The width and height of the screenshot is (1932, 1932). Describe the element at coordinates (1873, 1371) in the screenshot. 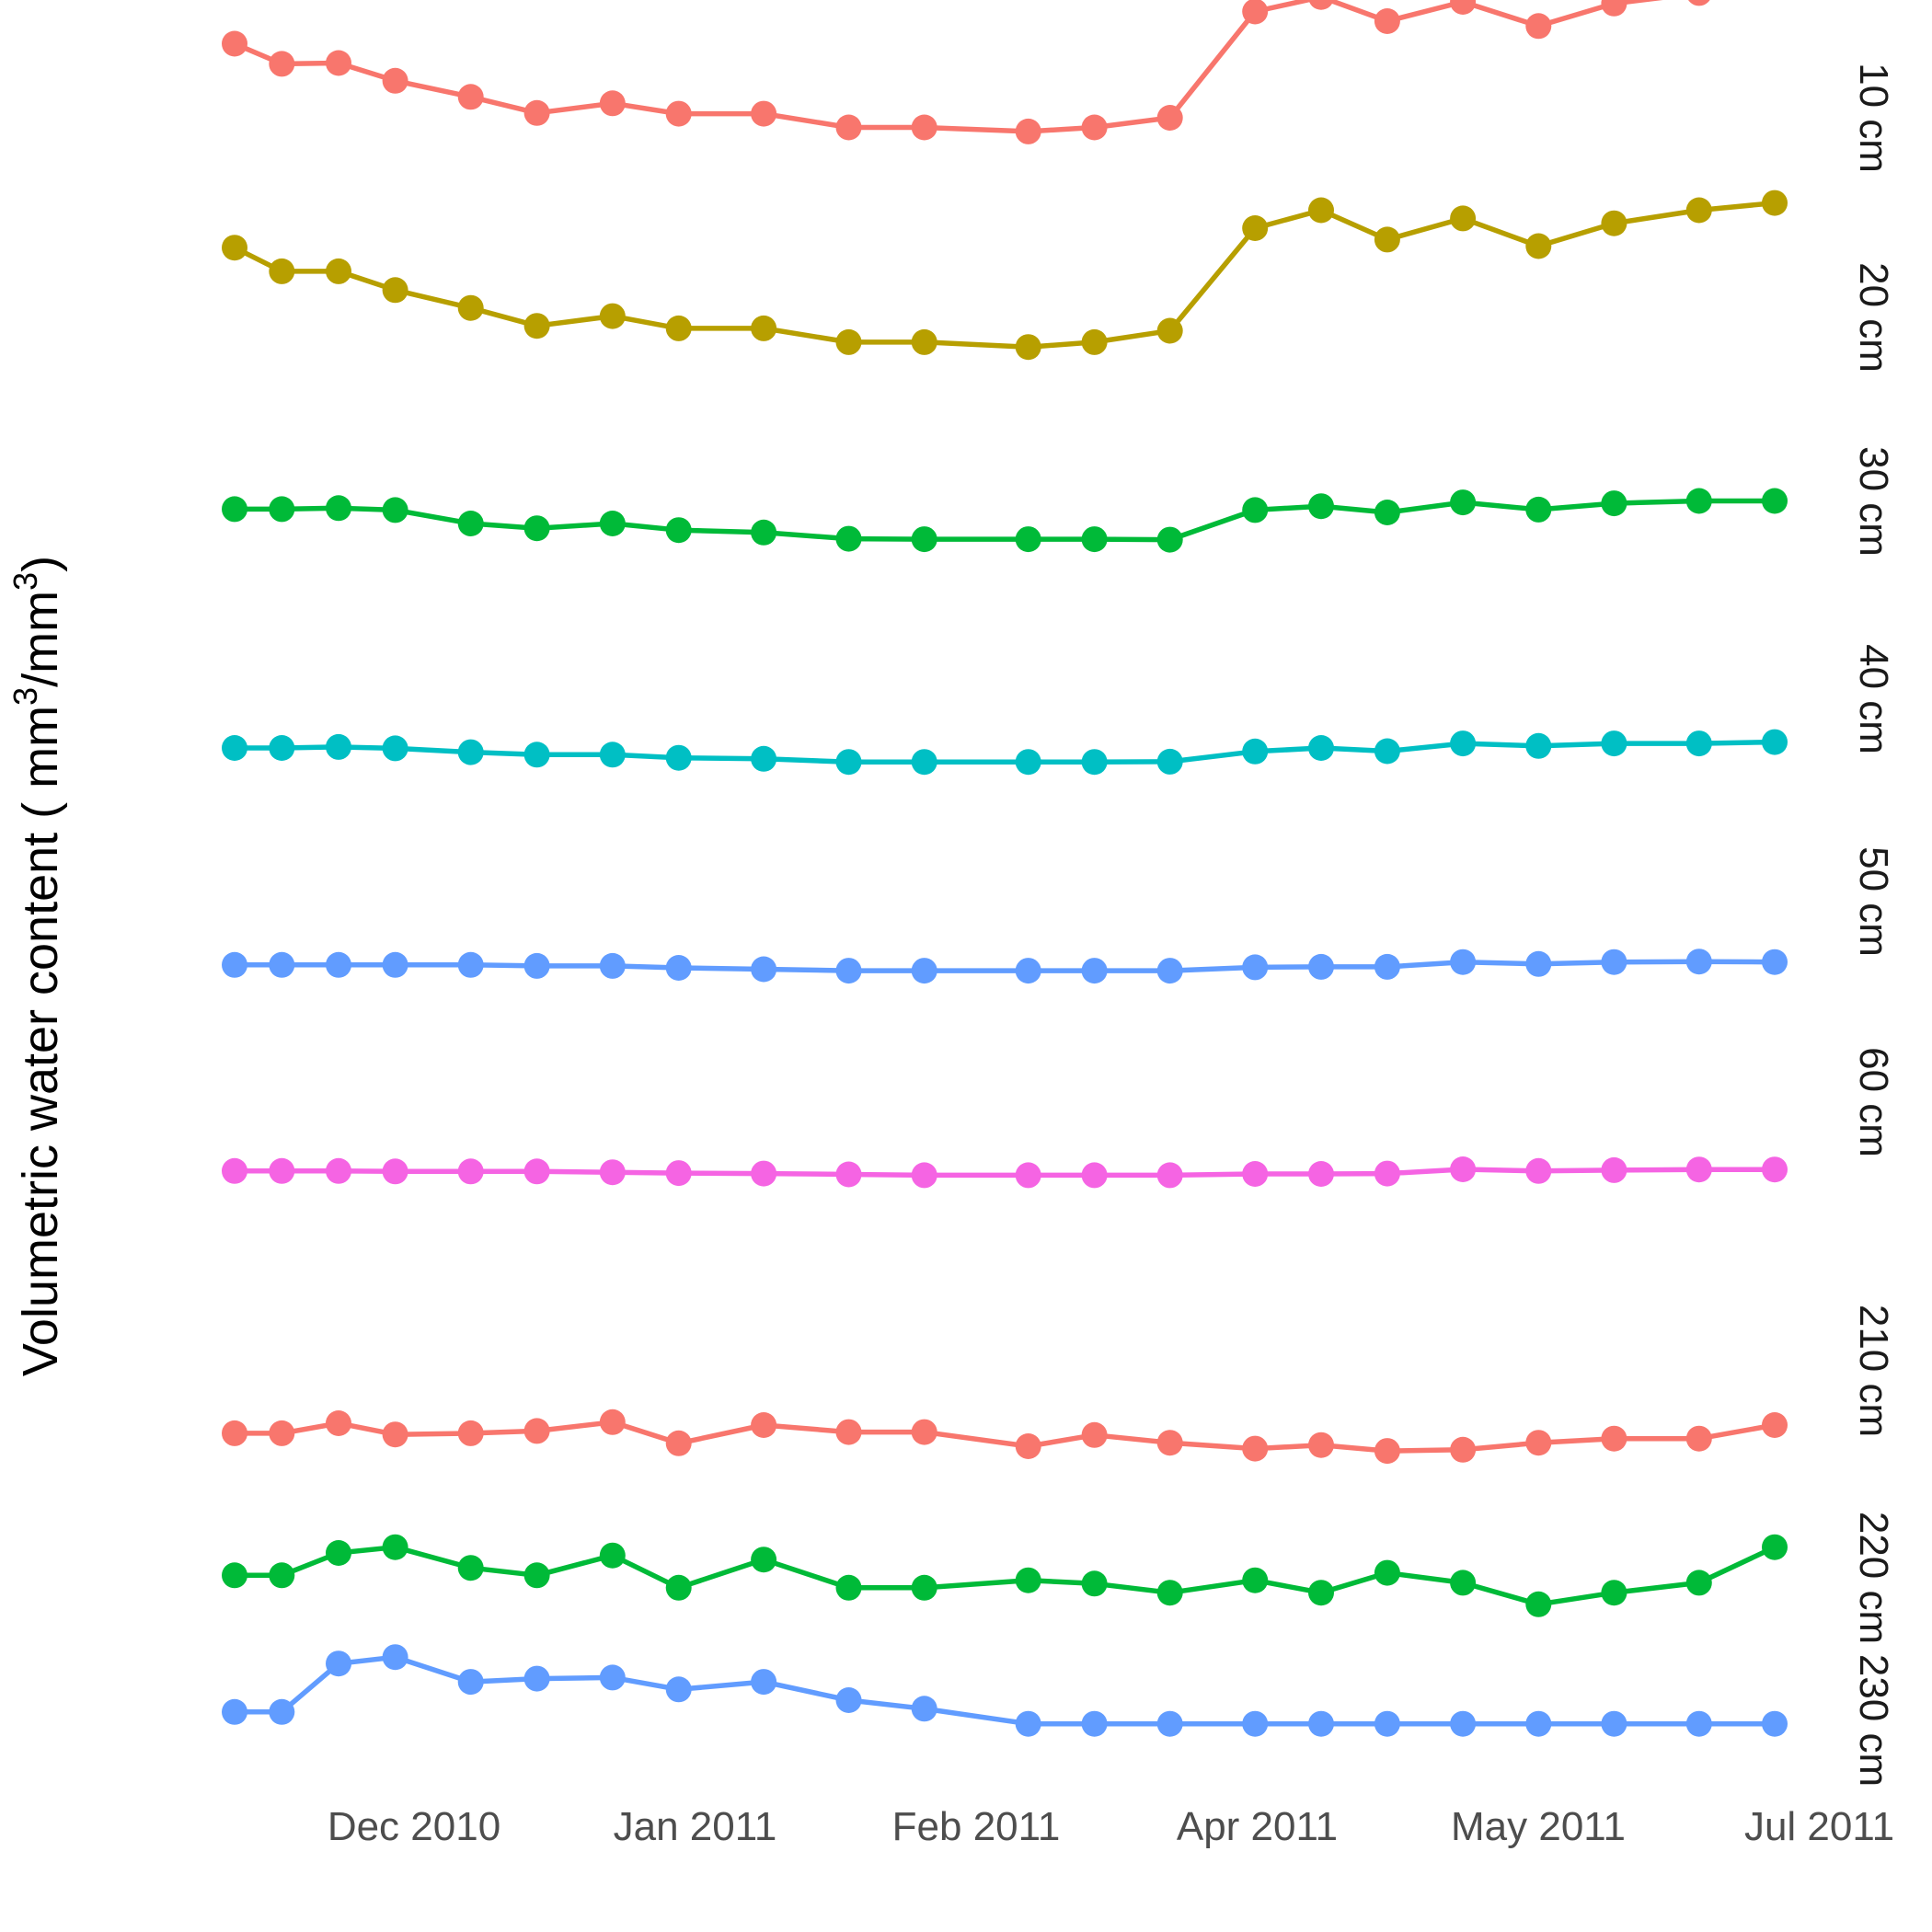

I see `facet-label: 210 cm` at that location.